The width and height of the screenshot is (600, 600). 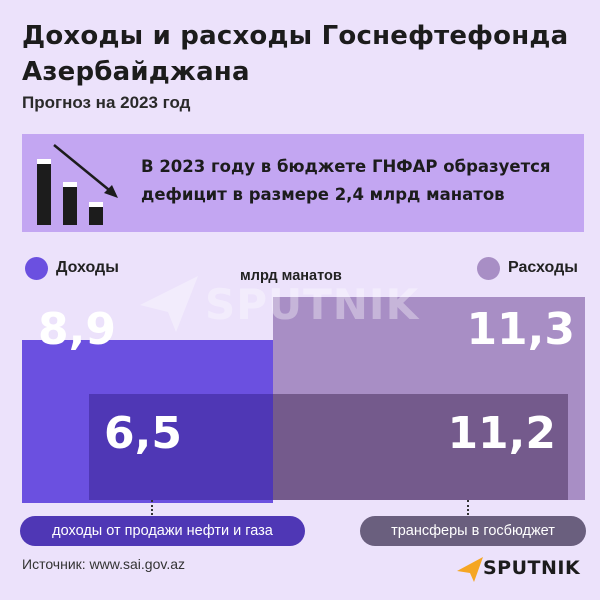 What do you see at coordinates (77, 329) in the screenshot?
I see `income-total-value: 8,9` at bounding box center [77, 329].